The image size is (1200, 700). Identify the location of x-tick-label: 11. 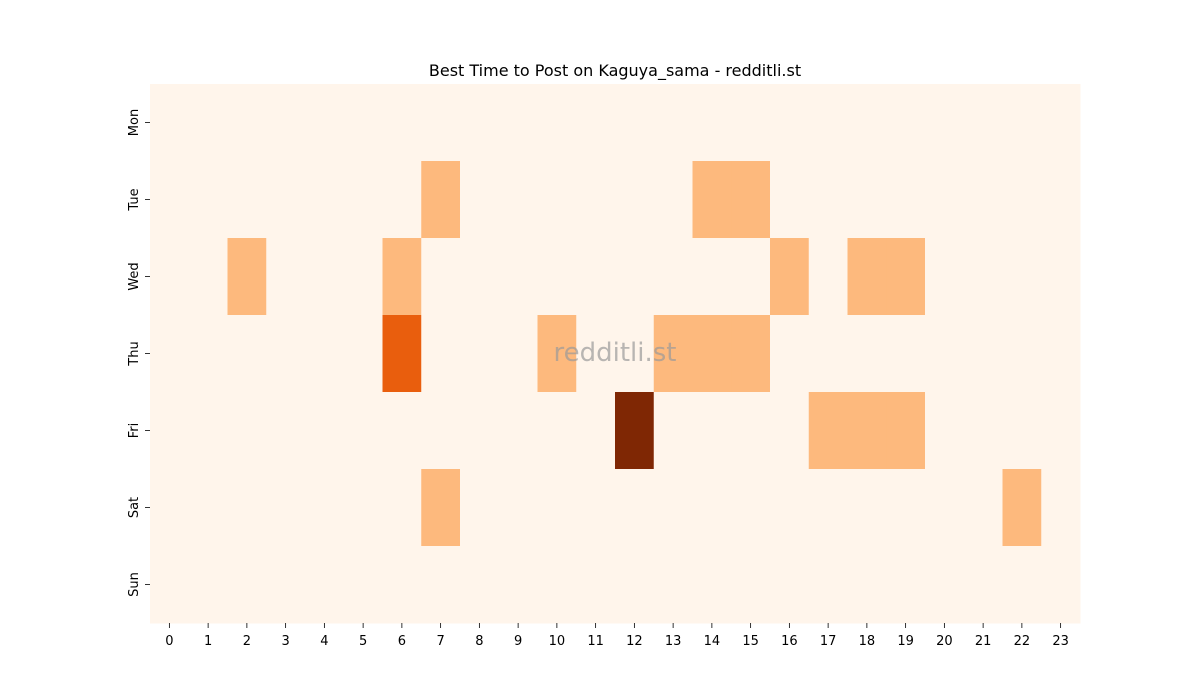
(595, 641).